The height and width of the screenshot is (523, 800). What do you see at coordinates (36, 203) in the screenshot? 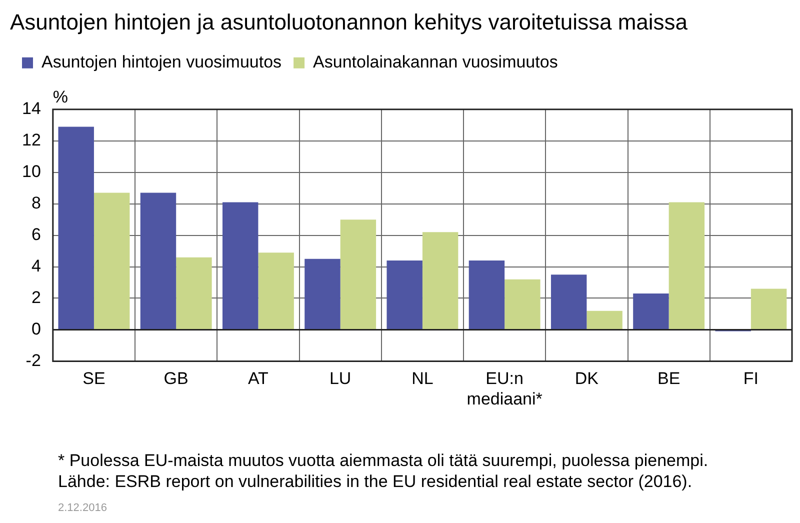
I see `y-tick-label: 8` at bounding box center [36, 203].